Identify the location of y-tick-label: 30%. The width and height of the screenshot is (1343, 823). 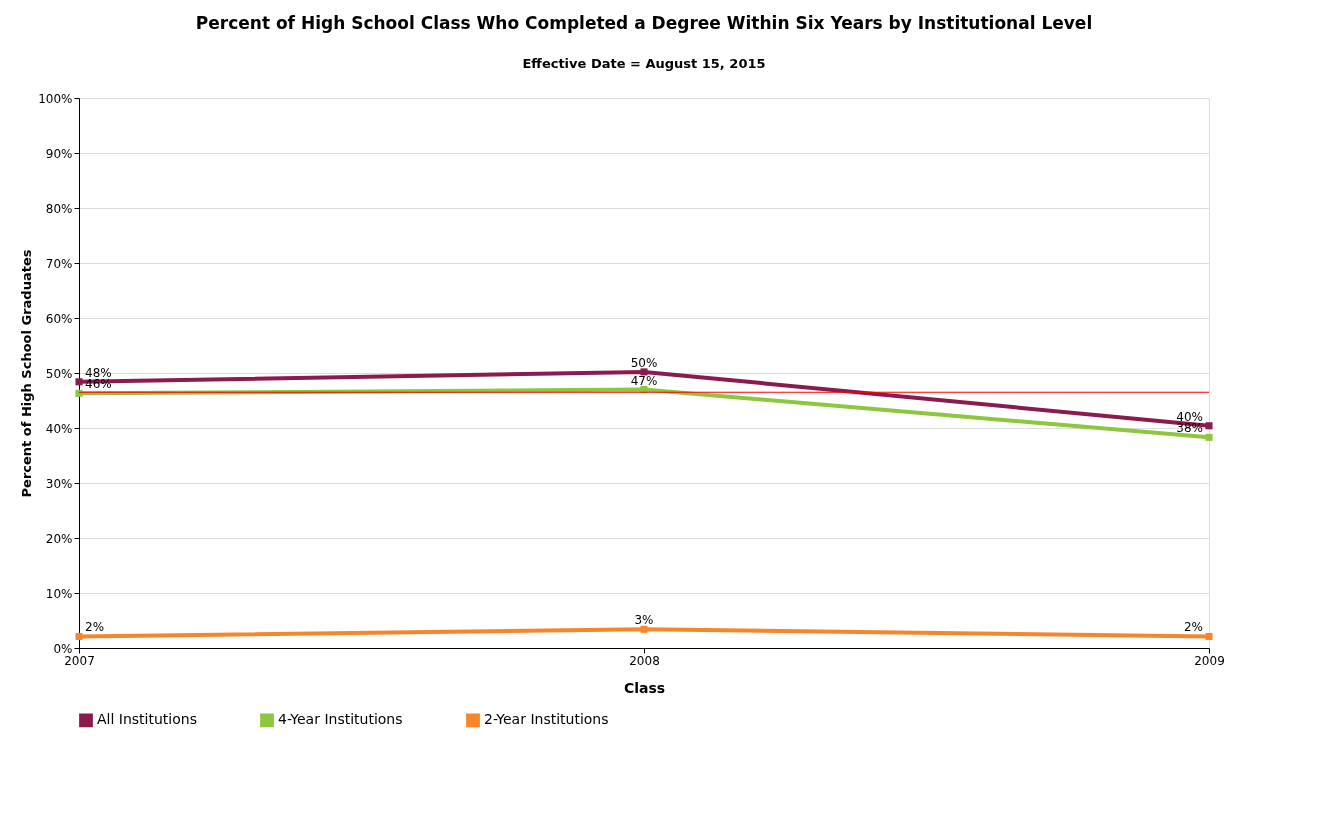
(59, 483).